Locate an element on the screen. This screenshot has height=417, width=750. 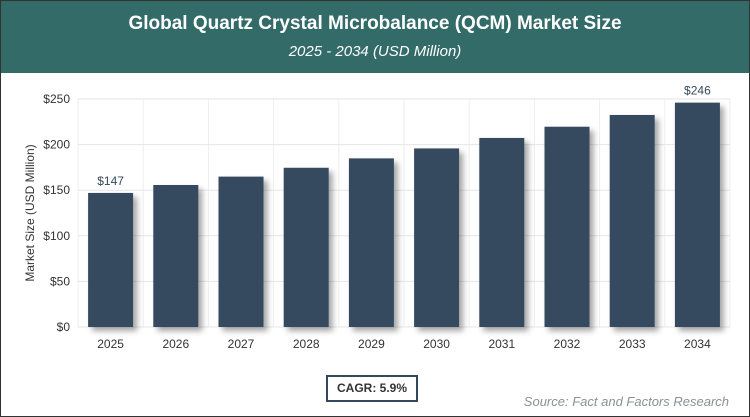
y-tick-label: $250 is located at coordinates (56, 99).